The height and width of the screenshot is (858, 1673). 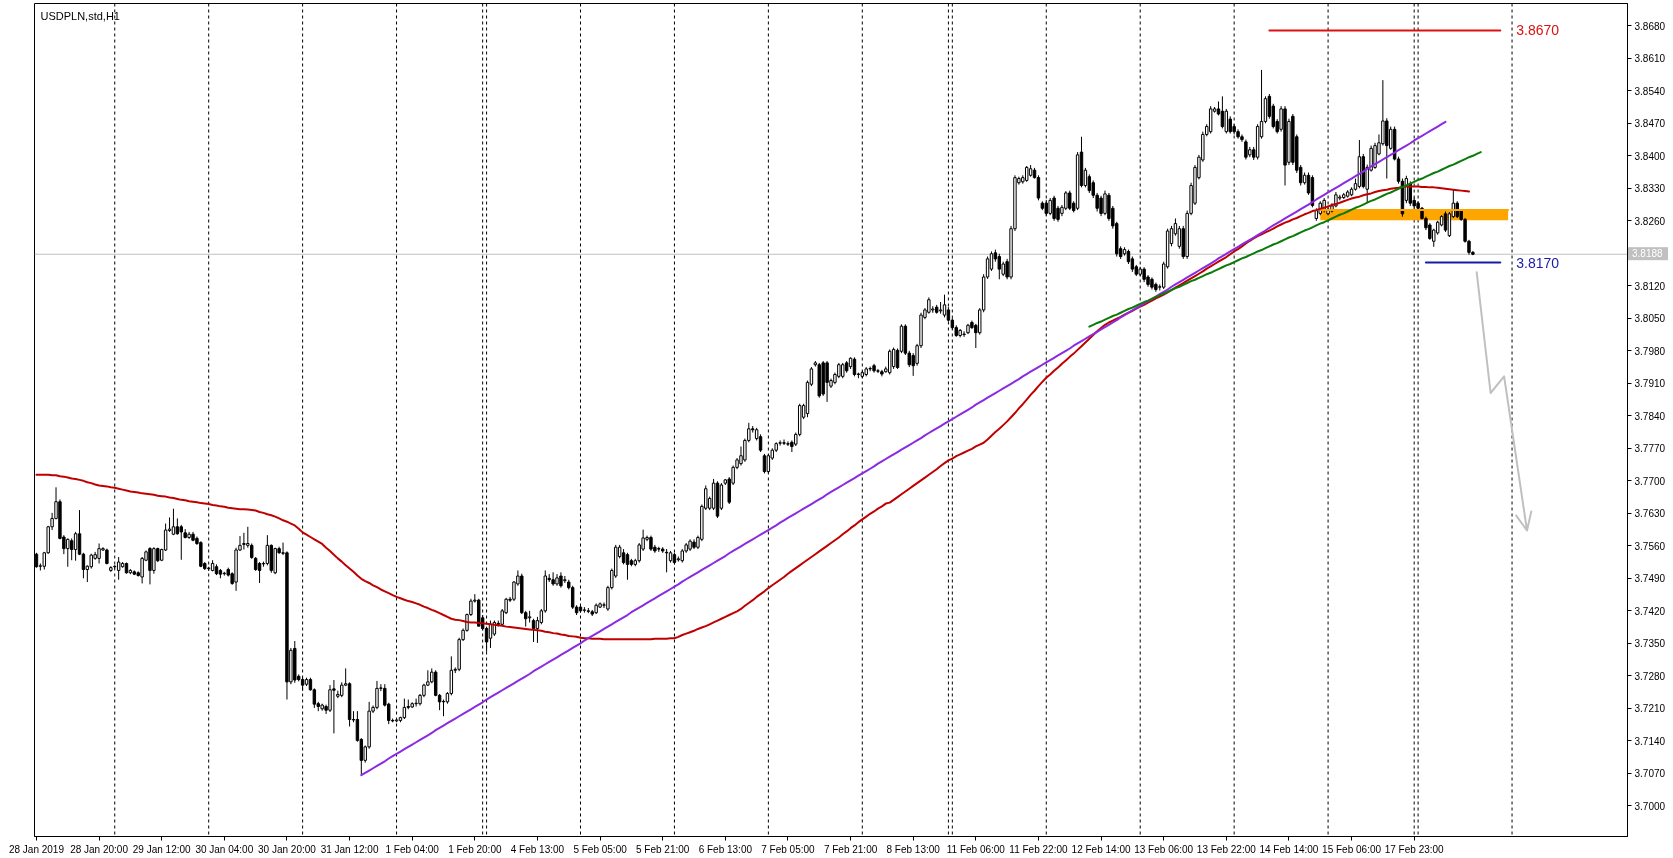 I want to click on x-tick-label: 31 Jan 12:00, so click(x=349, y=849).